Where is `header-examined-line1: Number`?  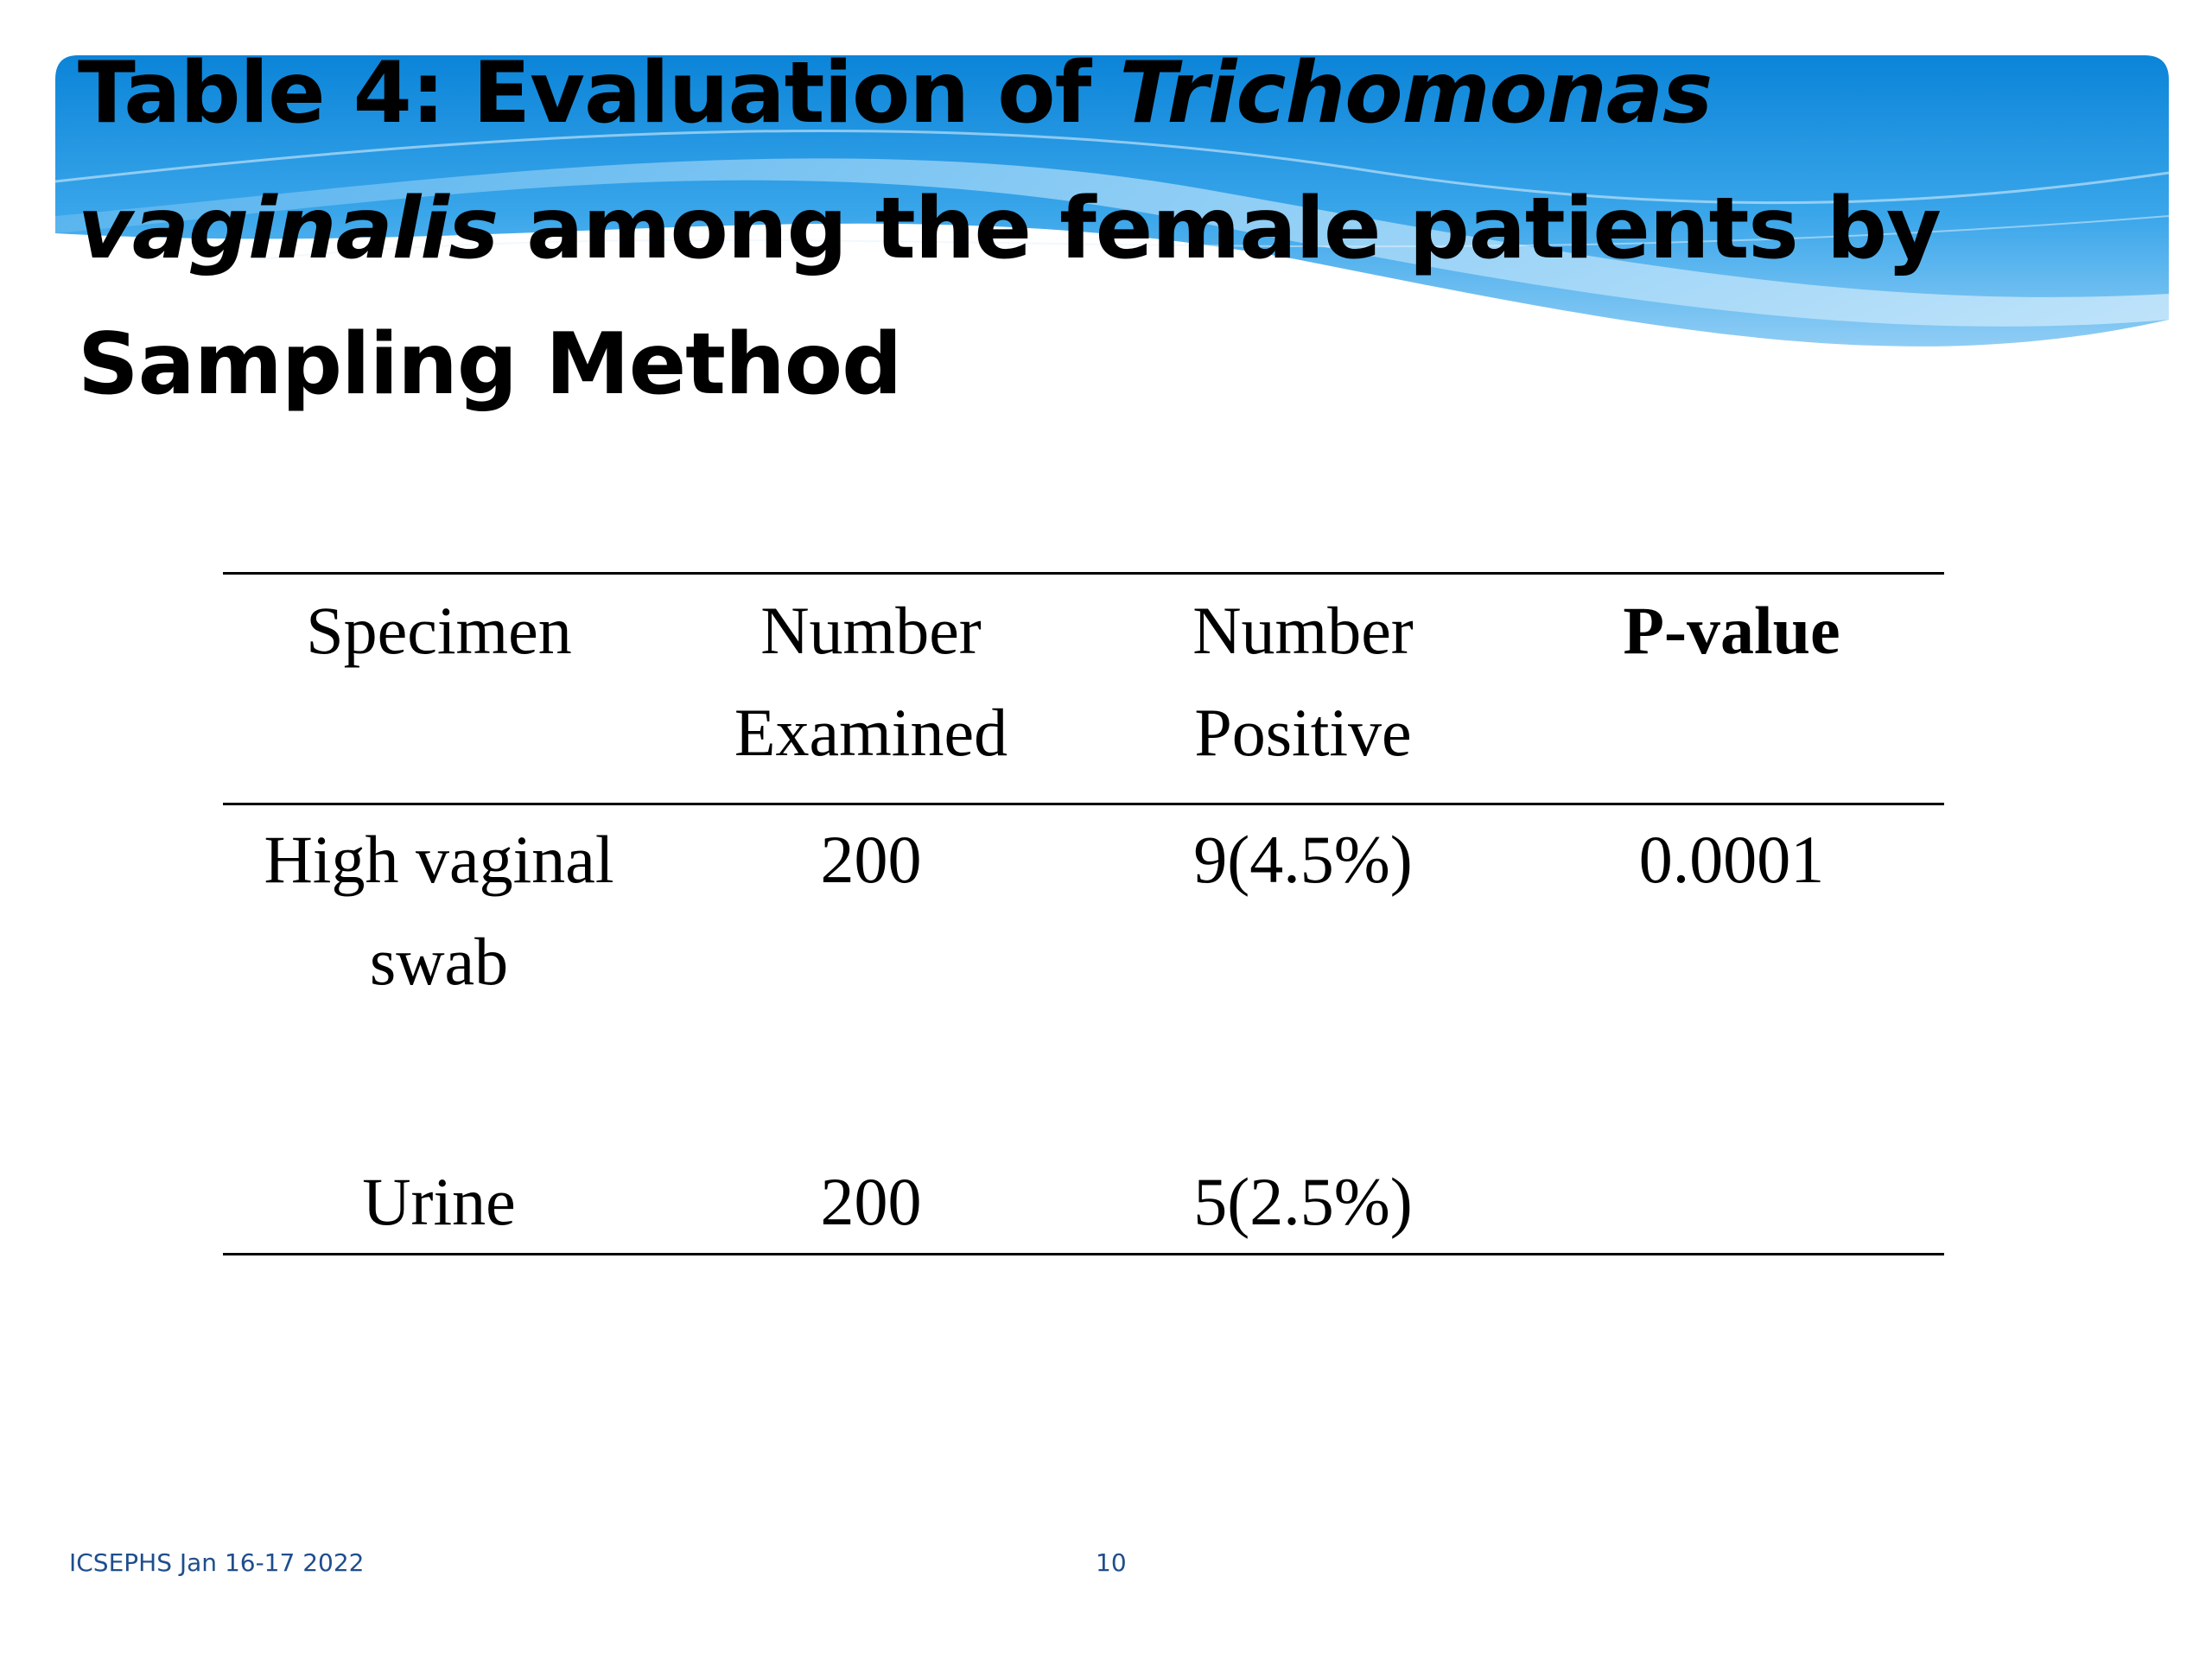
header-examined-line1: Number is located at coordinates (871, 630).